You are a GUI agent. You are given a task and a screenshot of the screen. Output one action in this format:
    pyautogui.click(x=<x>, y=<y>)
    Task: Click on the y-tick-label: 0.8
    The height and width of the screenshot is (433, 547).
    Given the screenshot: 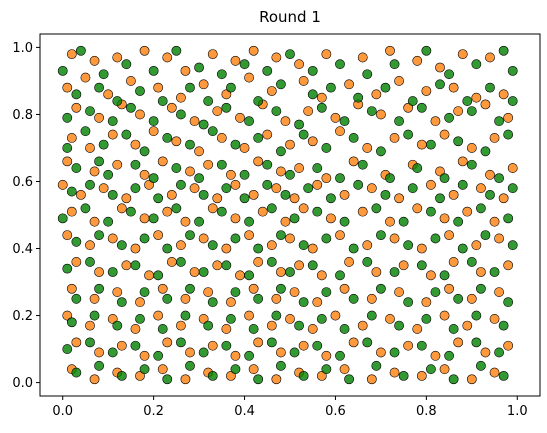 What is the action you would take?
    pyautogui.click(x=22, y=115)
    